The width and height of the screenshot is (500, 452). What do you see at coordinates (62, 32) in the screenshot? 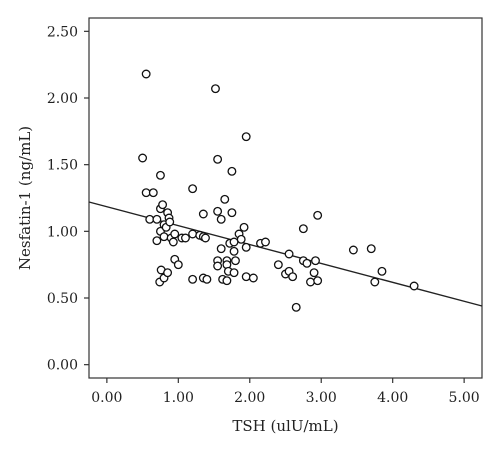
I see `y-tick-label: 2.50` at bounding box center [62, 32].